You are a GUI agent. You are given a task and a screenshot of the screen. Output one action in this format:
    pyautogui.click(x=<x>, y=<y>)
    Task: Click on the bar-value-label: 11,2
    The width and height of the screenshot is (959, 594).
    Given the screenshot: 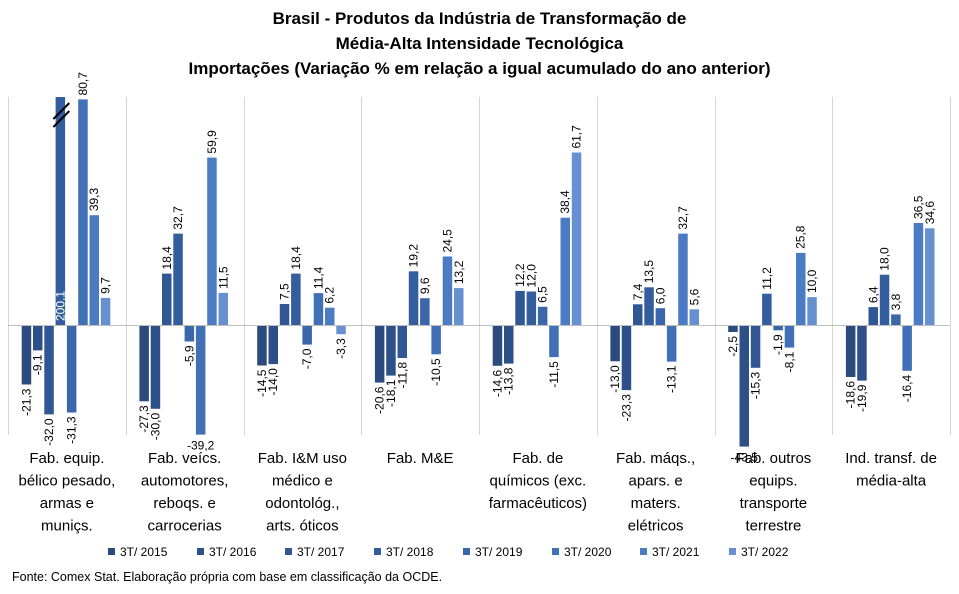 What is the action you would take?
    pyautogui.click(x=767, y=278)
    